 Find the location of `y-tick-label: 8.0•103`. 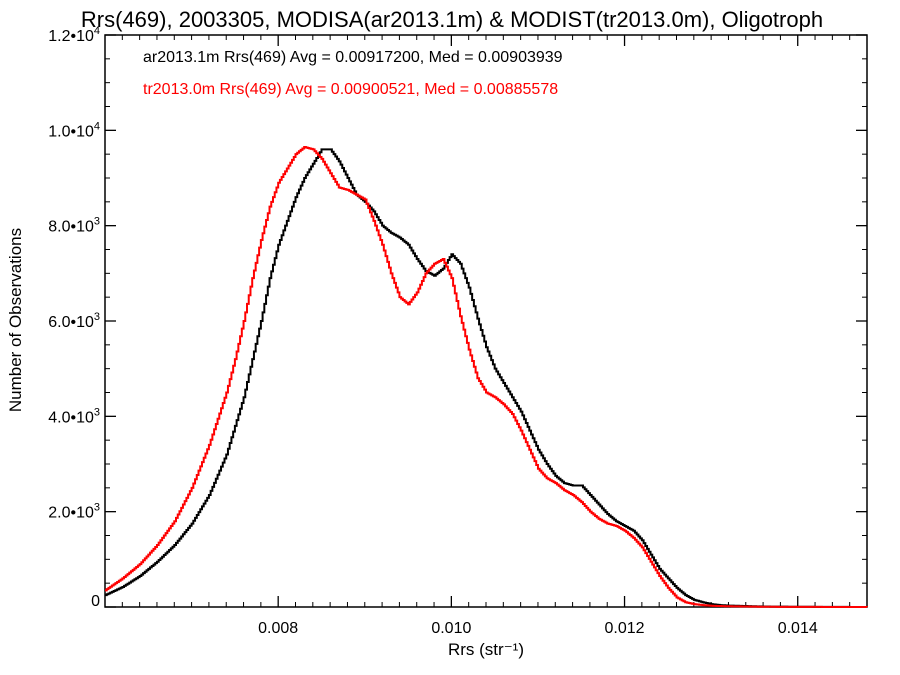

y-tick-label: 8.0•103 is located at coordinates (74, 226).